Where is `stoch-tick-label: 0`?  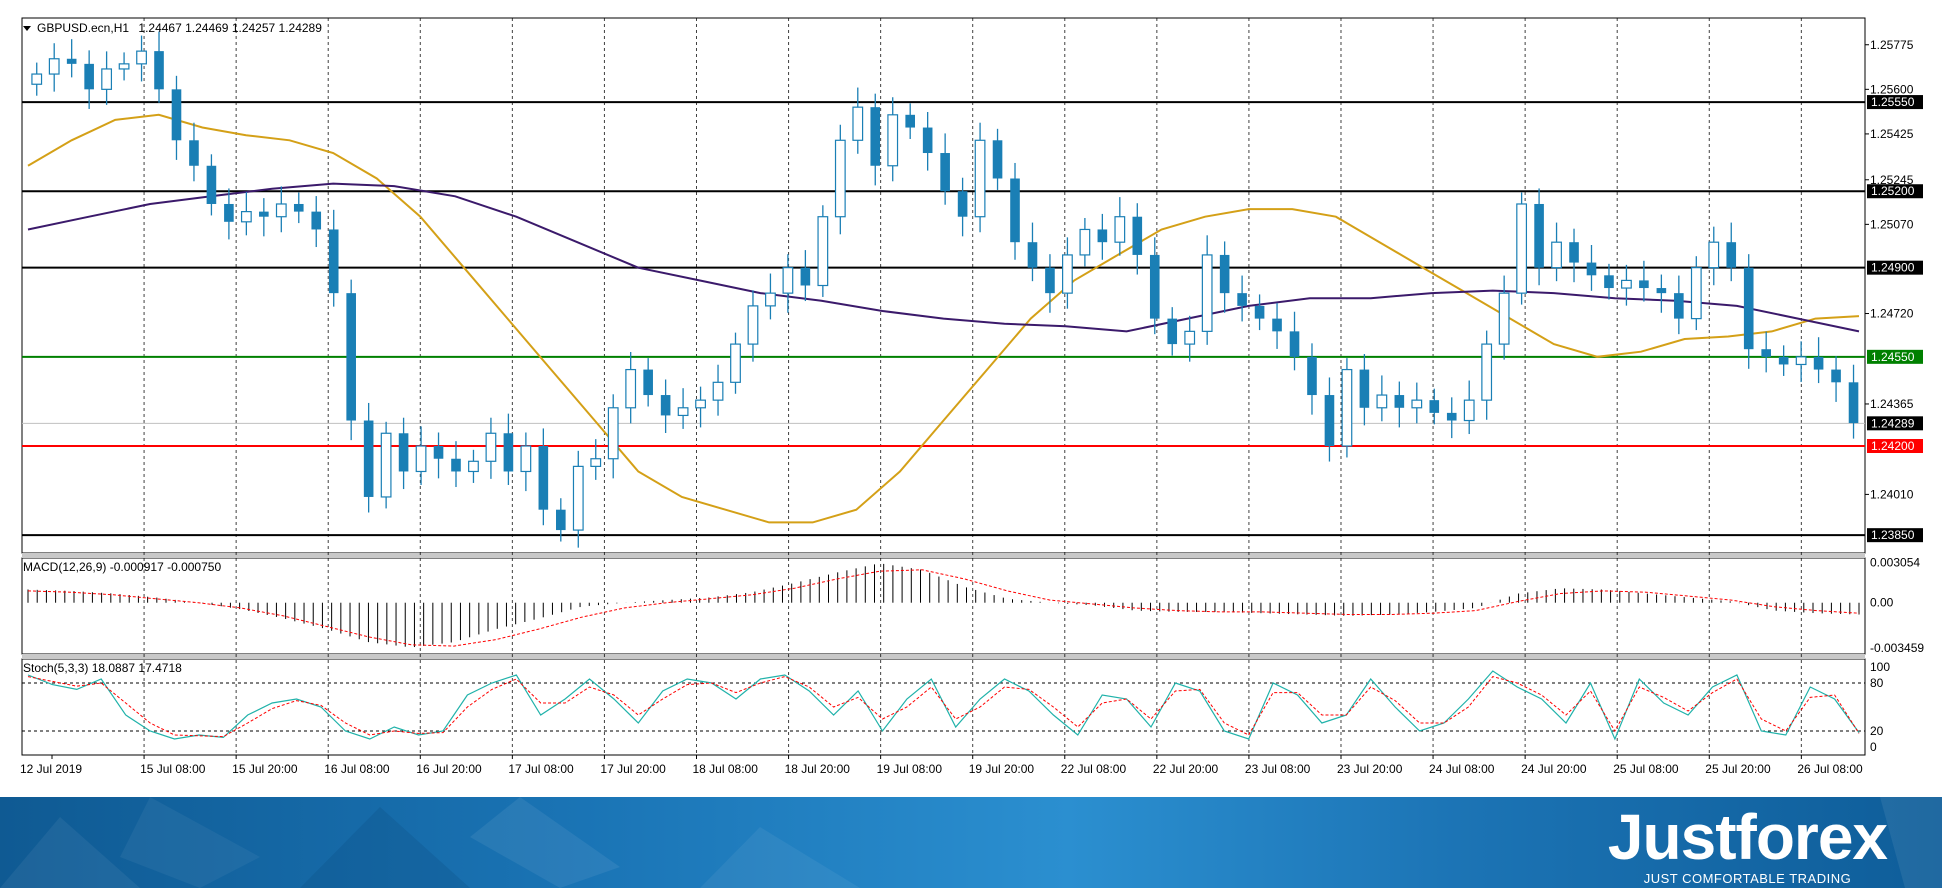
stoch-tick-label: 0 is located at coordinates (1873, 747).